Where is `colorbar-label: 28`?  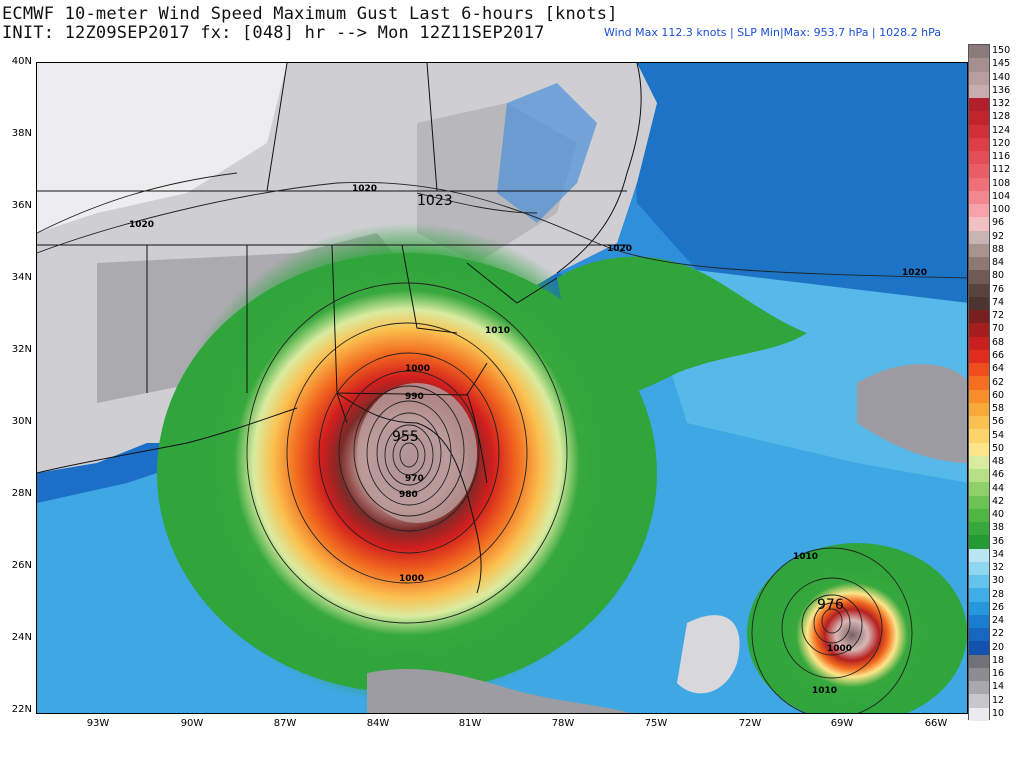
colorbar-label: 28 is located at coordinates (998, 594).